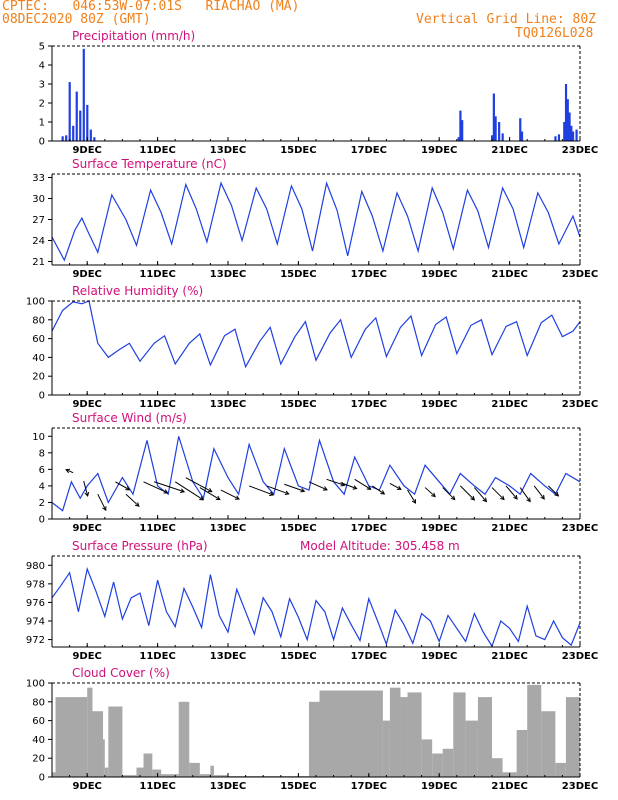 The width and height of the screenshot is (618, 800). What do you see at coordinates (133, 36) in the screenshot?
I see `panel-title: Precipitation (mm/h)` at bounding box center [133, 36].